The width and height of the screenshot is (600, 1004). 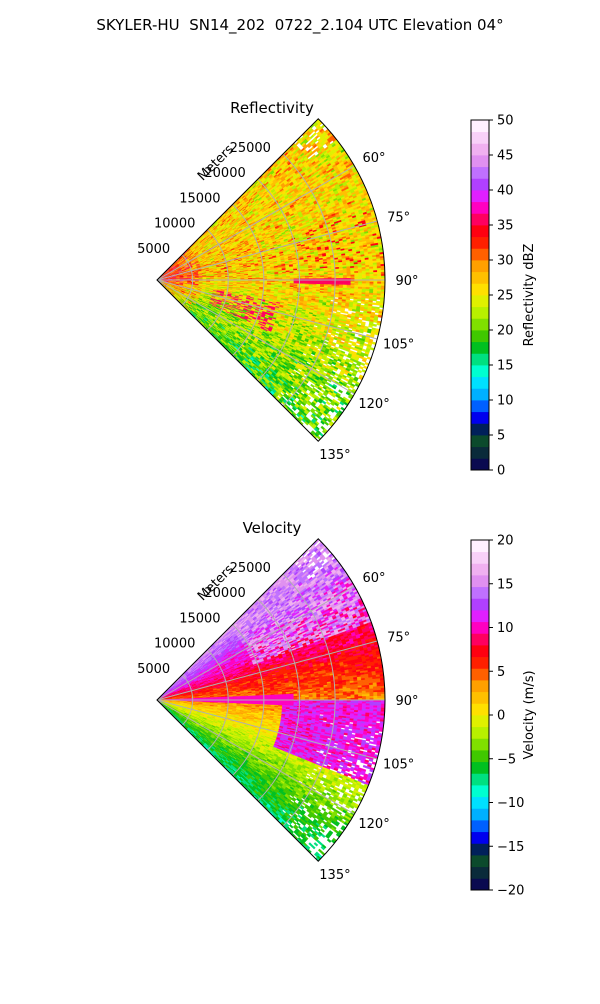 What do you see at coordinates (505, 191) in the screenshot?
I see `colorbar-tick-label: 40` at bounding box center [505, 191].